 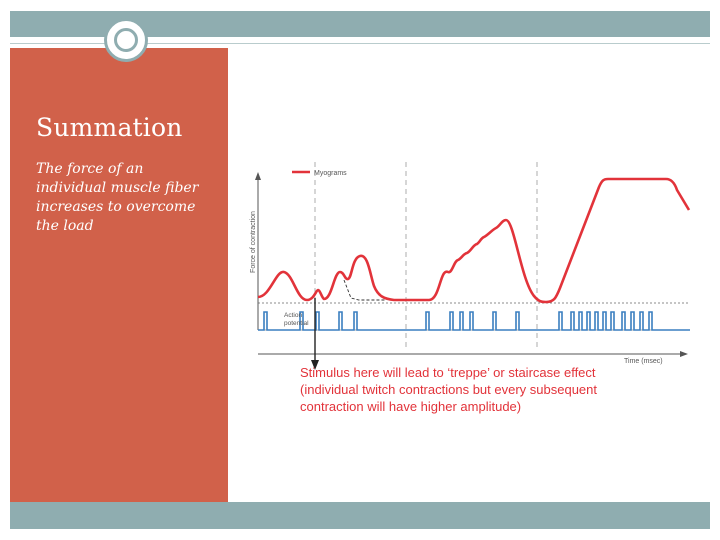 I want to click on action-potential-label-line1: Action, so click(x=293, y=315).